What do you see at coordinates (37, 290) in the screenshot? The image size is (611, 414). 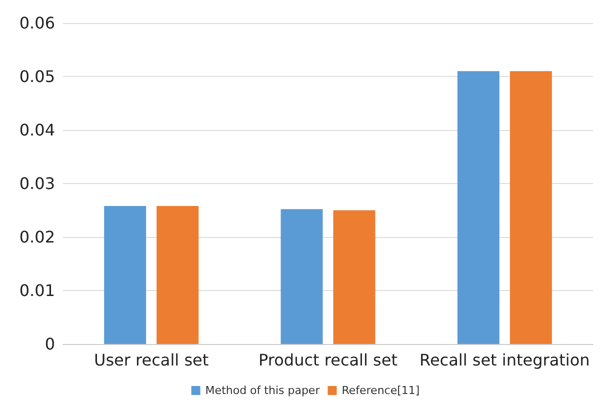 I see `y-tick-label: 0.01` at bounding box center [37, 290].